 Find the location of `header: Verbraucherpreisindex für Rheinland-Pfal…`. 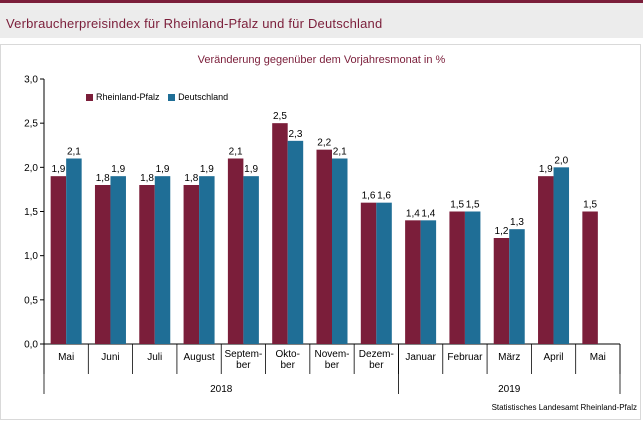

header: Verbraucherpreisindex für Rheinland-Pfal… is located at coordinates (321, 20).